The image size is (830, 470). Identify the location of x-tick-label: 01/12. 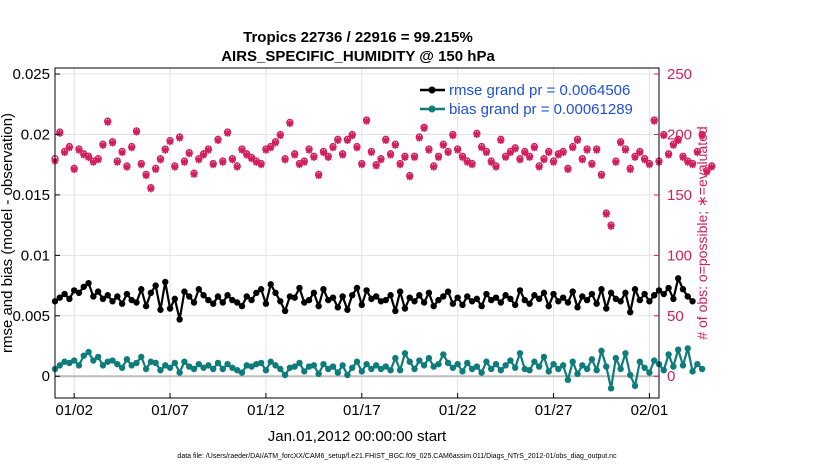
(266, 410).